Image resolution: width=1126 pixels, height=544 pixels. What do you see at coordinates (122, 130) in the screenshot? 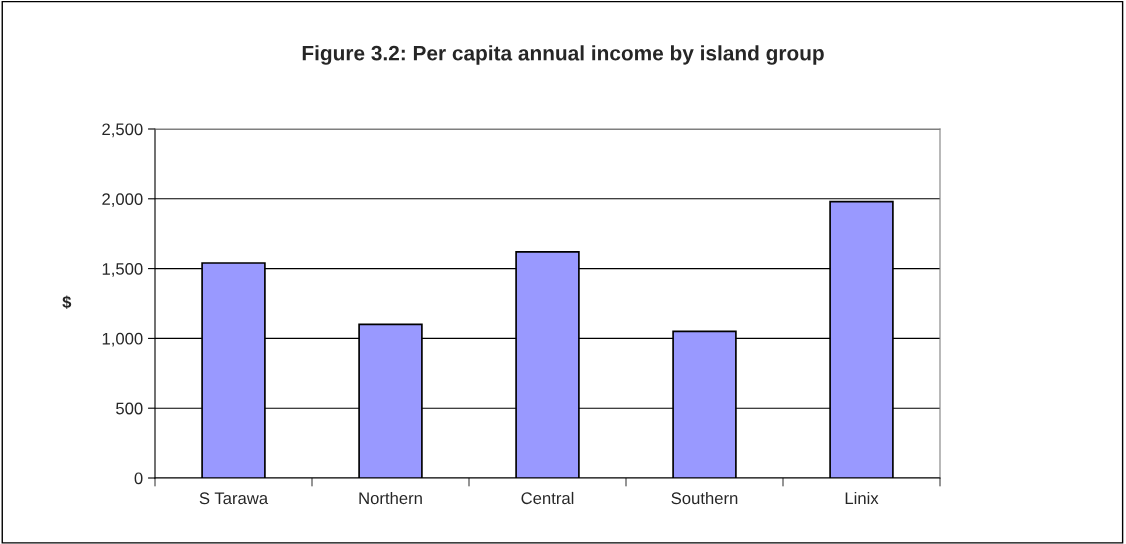
I see `y-tick-label: 2,500` at bounding box center [122, 130].